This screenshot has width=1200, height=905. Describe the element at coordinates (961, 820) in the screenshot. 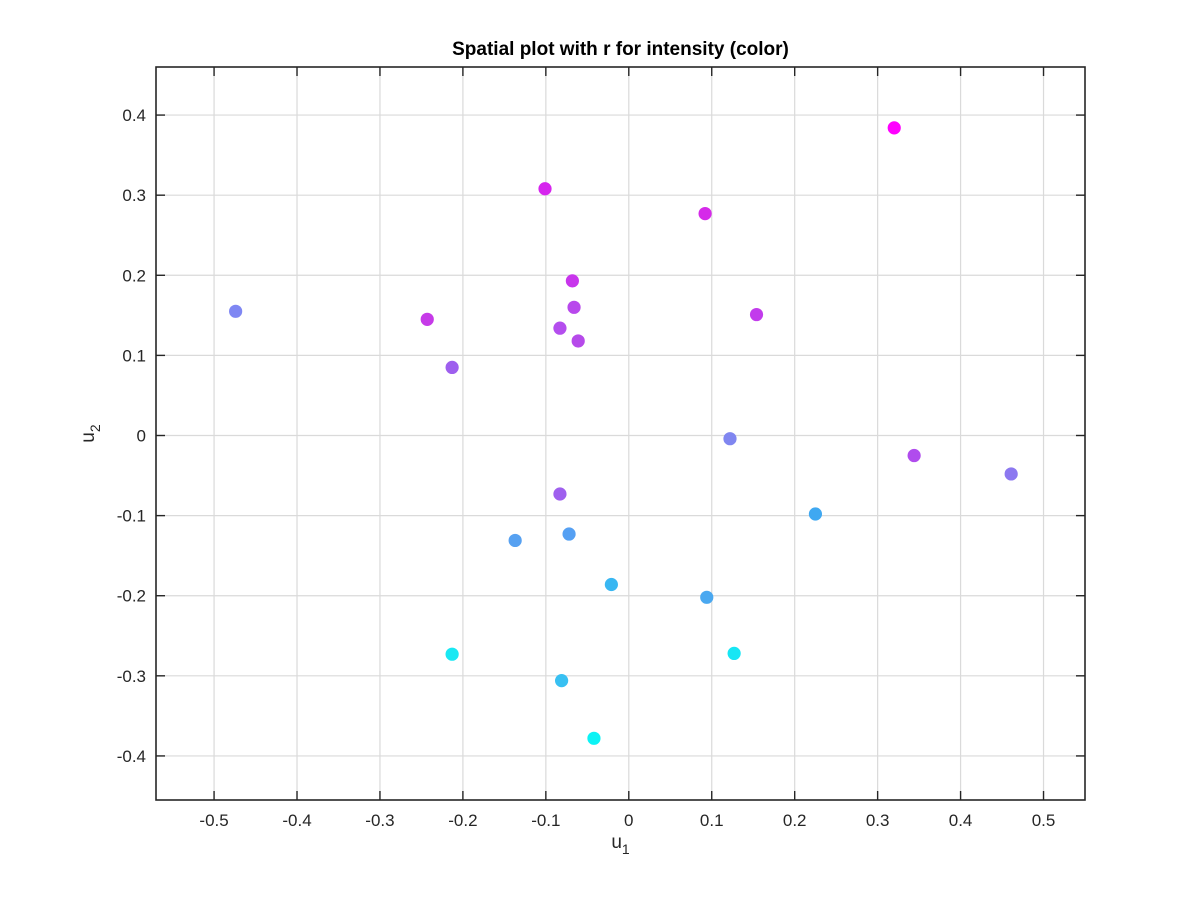

I see `x-tick-label: 0.4` at that location.